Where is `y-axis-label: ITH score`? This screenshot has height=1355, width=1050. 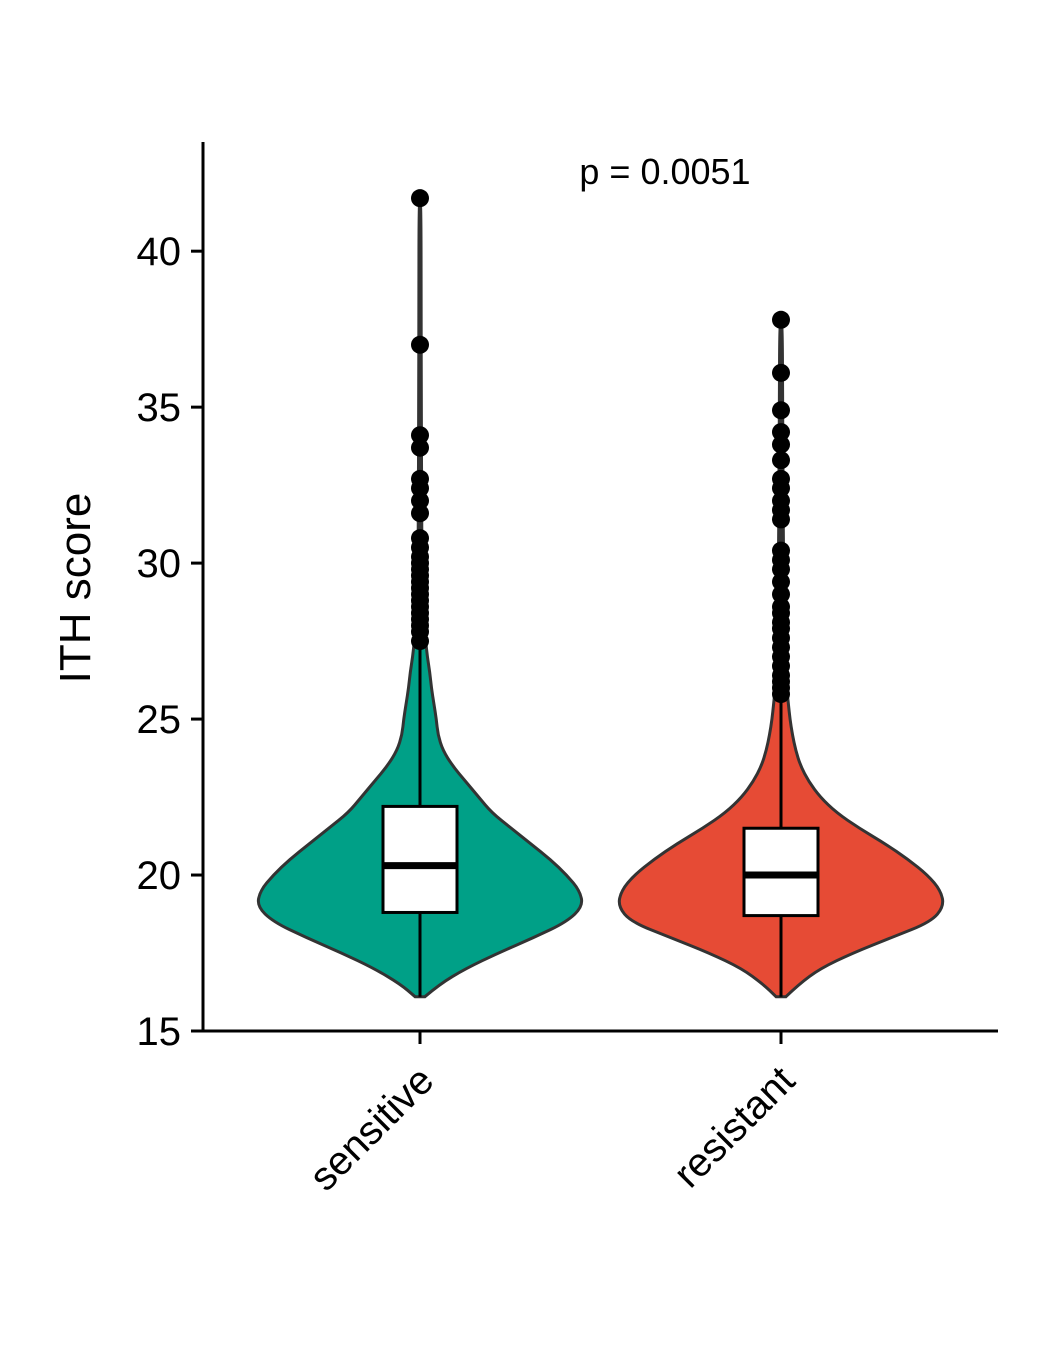
y-axis-label: ITH score is located at coordinates (75, 588).